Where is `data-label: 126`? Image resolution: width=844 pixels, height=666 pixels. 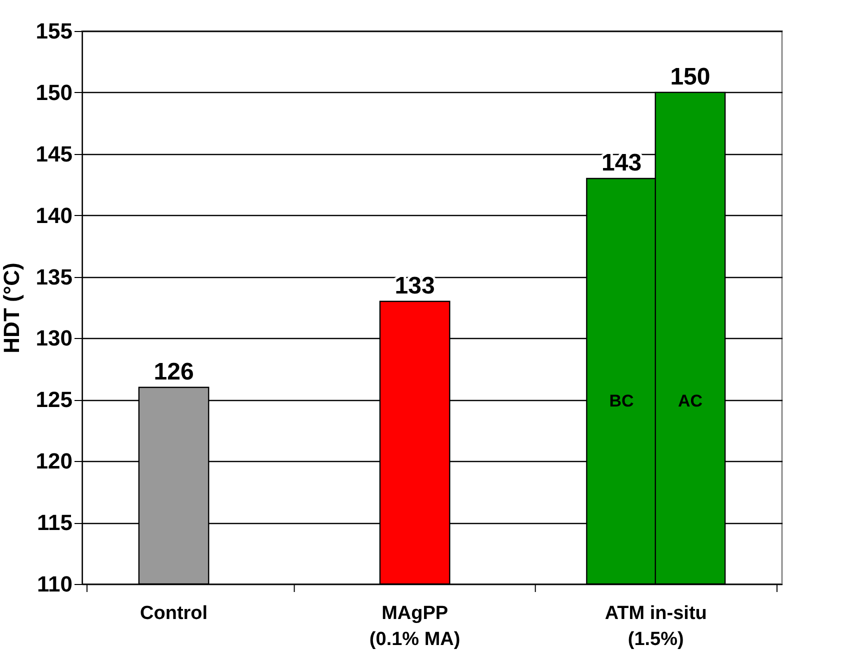
data-label: 126 is located at coordinates (174, 372).